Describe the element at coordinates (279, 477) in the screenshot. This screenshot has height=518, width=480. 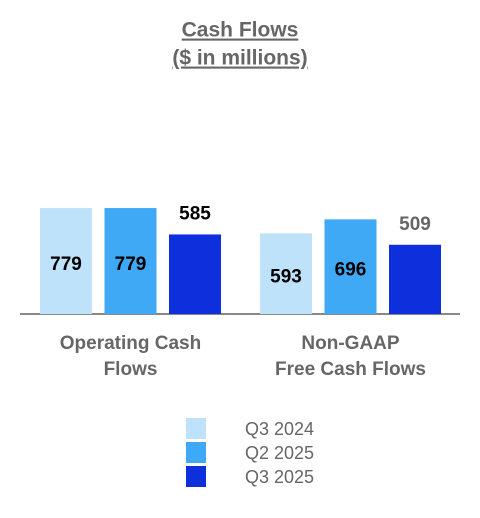
I see `legend-label: Q3 2025` at that location.